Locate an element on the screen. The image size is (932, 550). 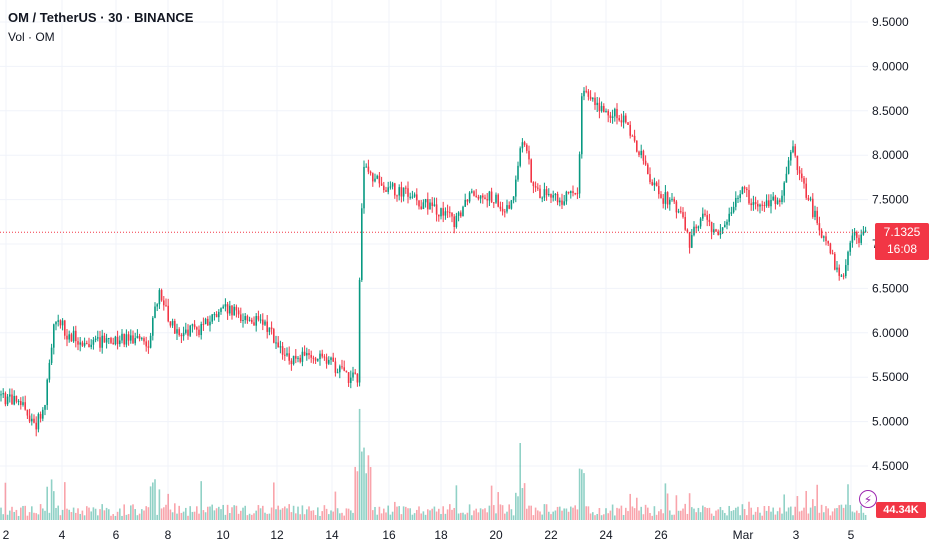
last-price-value: 7.1325 is located at coordinates (902, 232).